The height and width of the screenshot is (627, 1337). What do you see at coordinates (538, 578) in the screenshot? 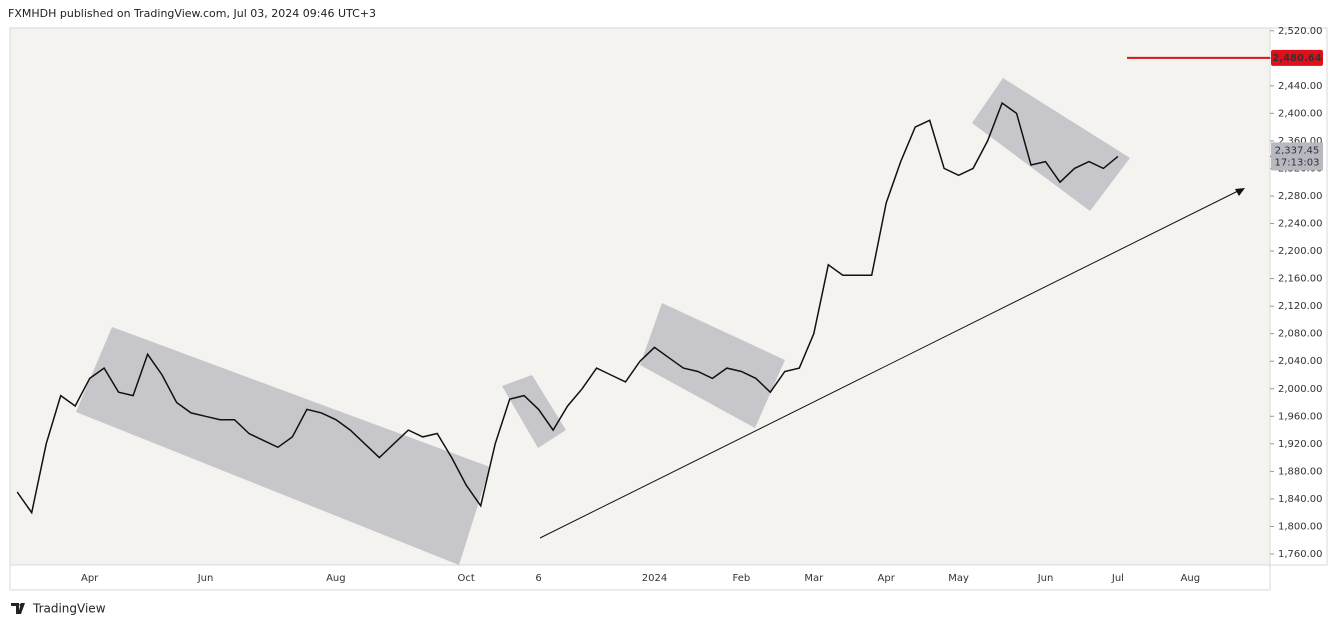
I see `x-tick-label: 6` at bounding box center [538, 578].